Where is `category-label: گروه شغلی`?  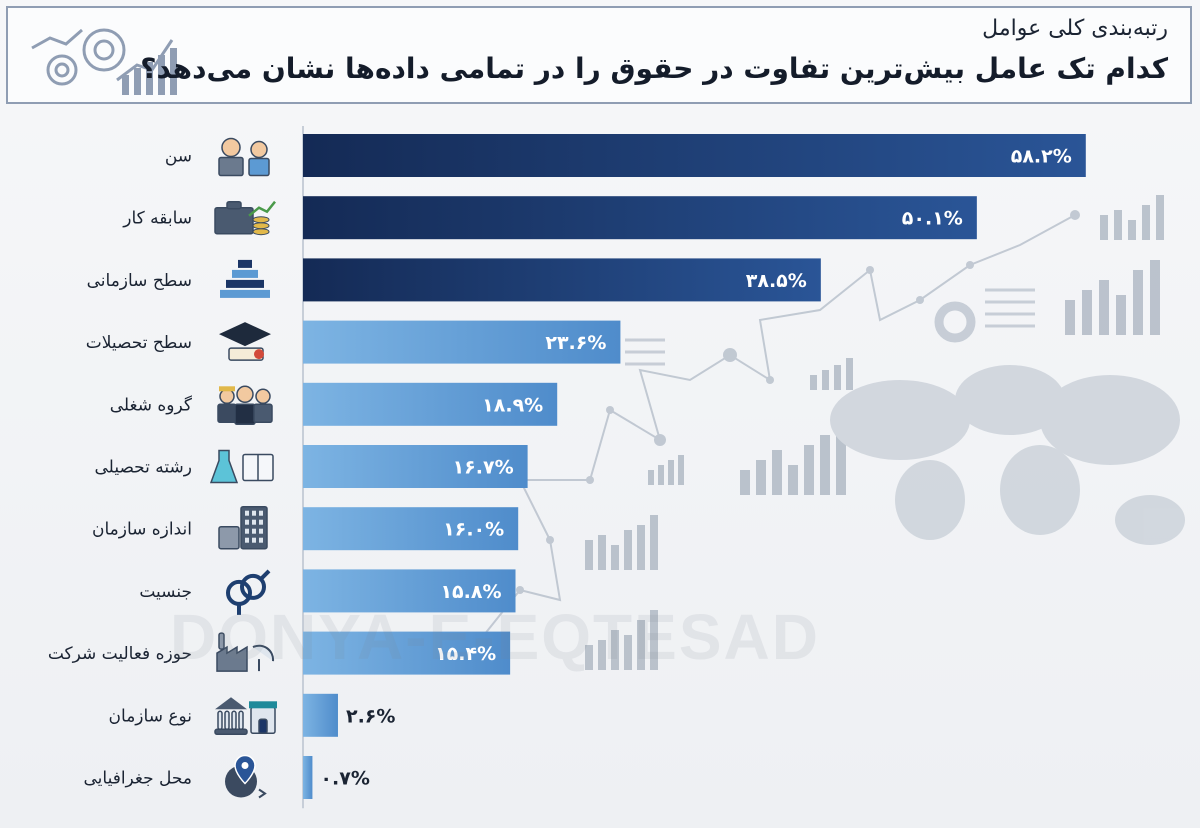
category-label: گروه شغلی is located at coordinates (151, 404).